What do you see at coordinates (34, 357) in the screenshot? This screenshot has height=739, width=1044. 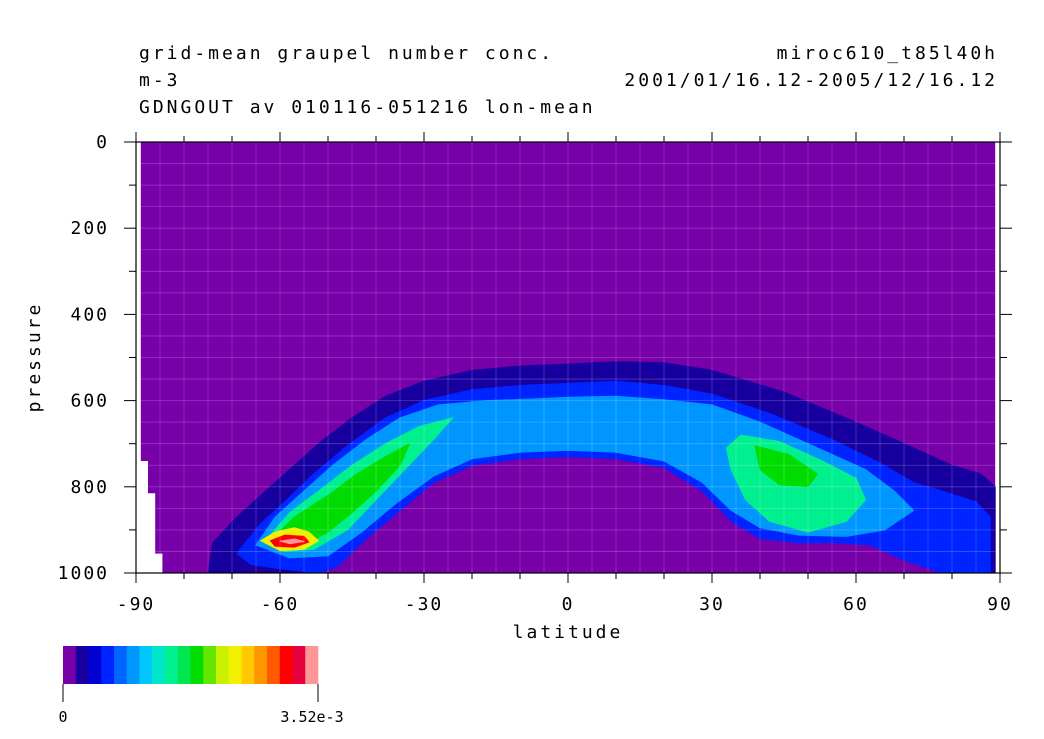 I see `y-axis-label: pressure` at bounding box center [34, 357].